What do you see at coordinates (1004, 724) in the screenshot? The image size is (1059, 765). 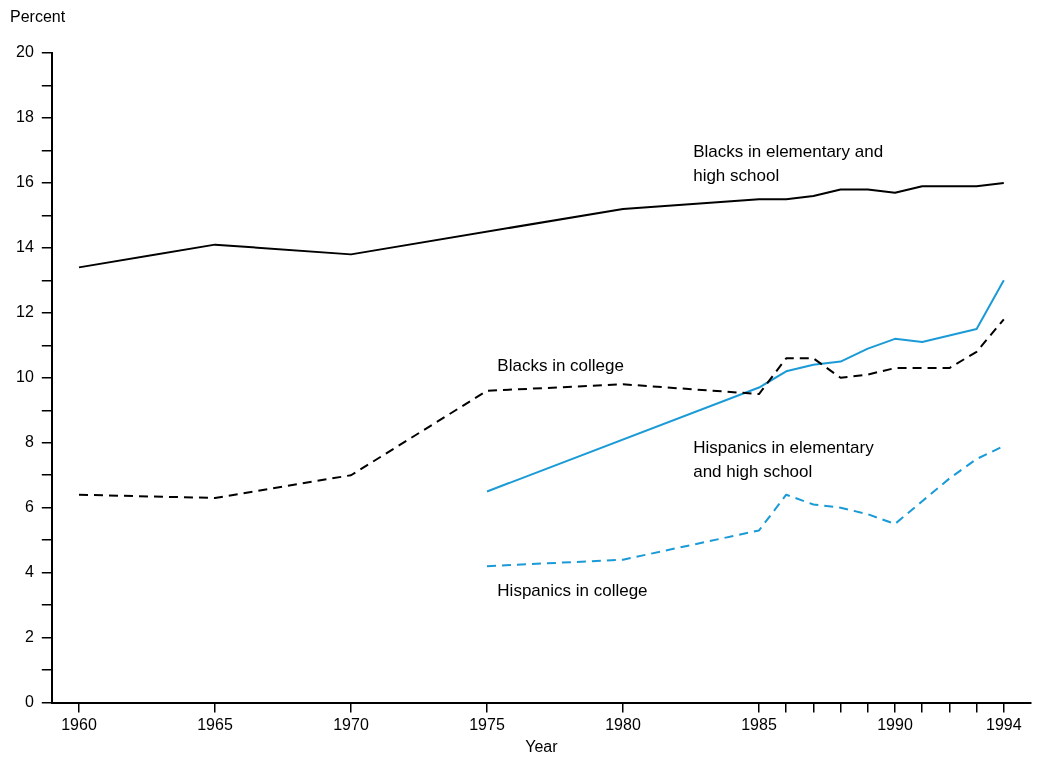 I see `x-tick-label: 1994` at bounding box center [1004, 724].